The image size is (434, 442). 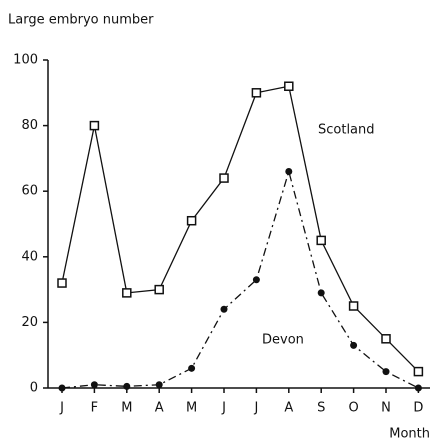 I want to click on series-label: Devon, so click(x=283, y=340).